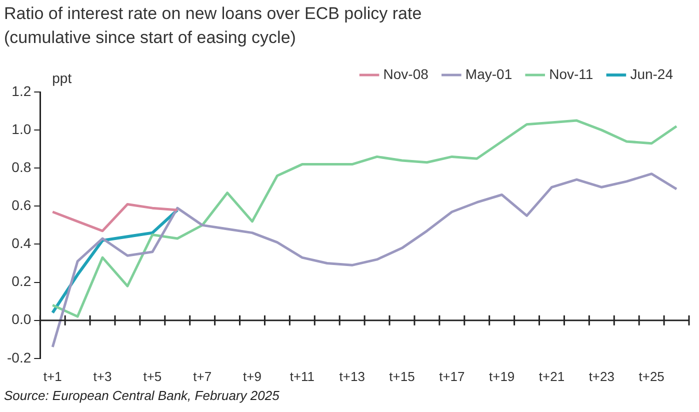  Describe the element at coordinates (22, 90) in the screenshot. I see `y-tick-label: 1.2` at that location.